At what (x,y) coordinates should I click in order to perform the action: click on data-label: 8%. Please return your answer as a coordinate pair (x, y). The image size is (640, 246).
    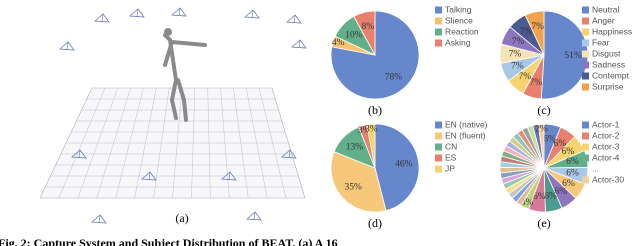
    Looking at the image, I should click on (367, 27).